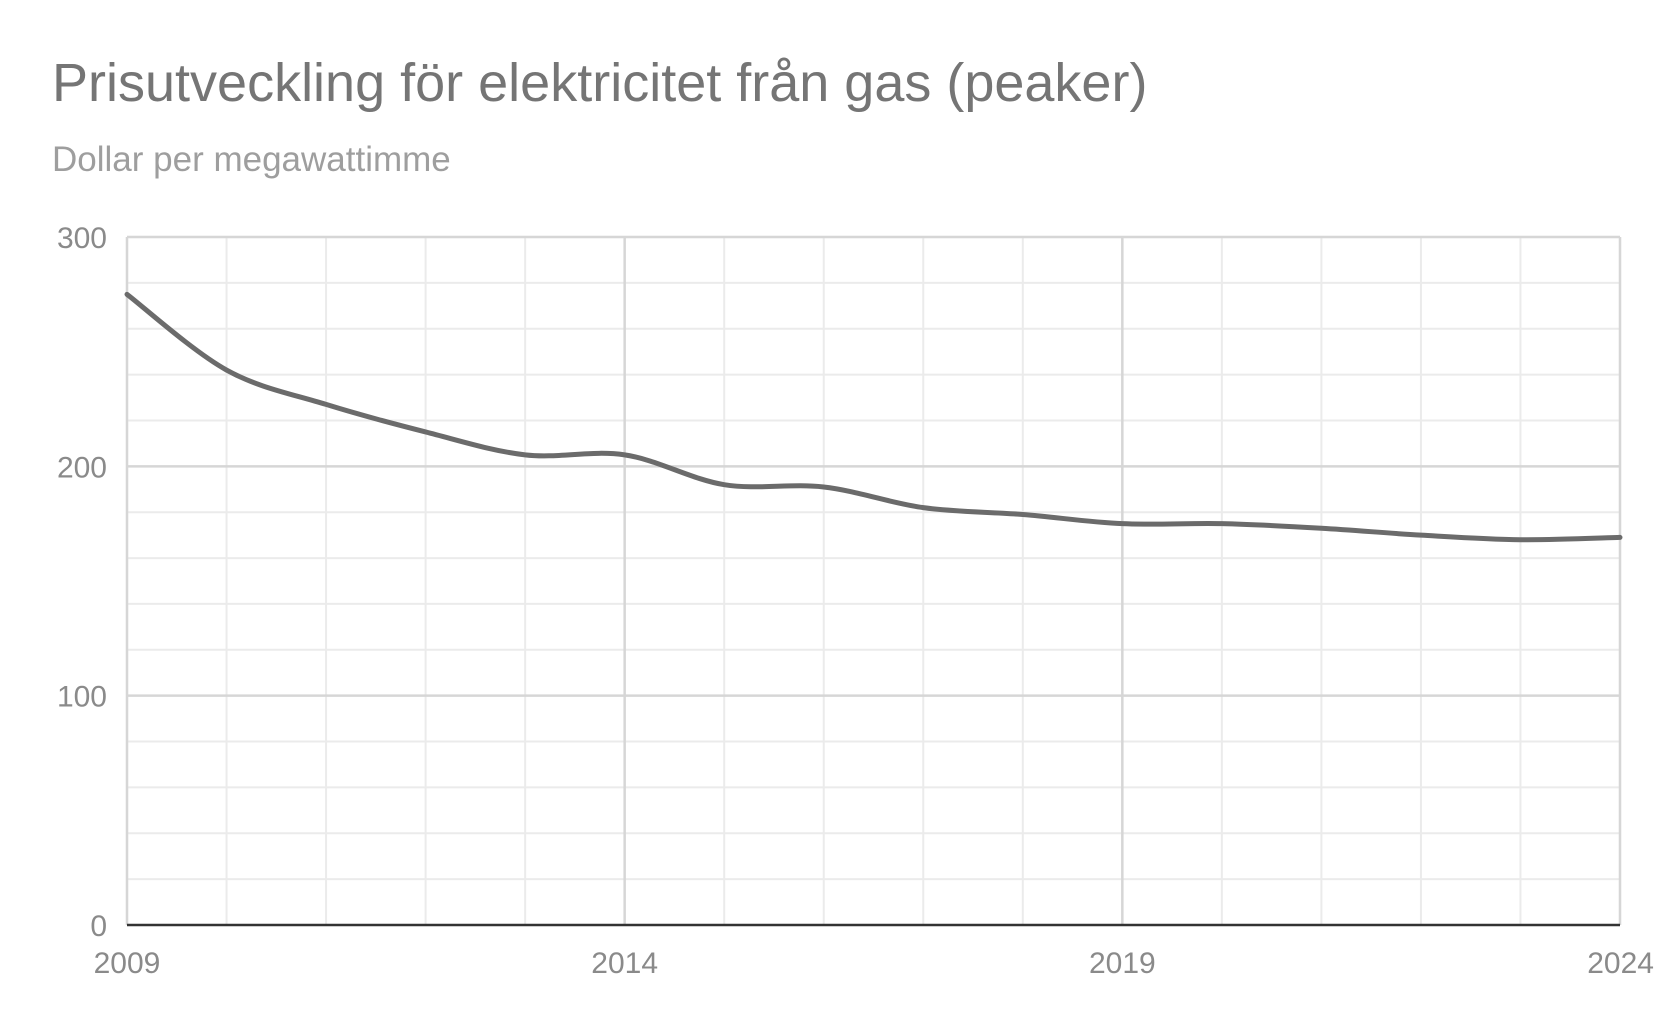 This screenshot has height=1030, width=1666. What do you see at coordinates (82, 467) in the screenshot?
I see `y-tick-label: 200` at bounding box center [82, 467].